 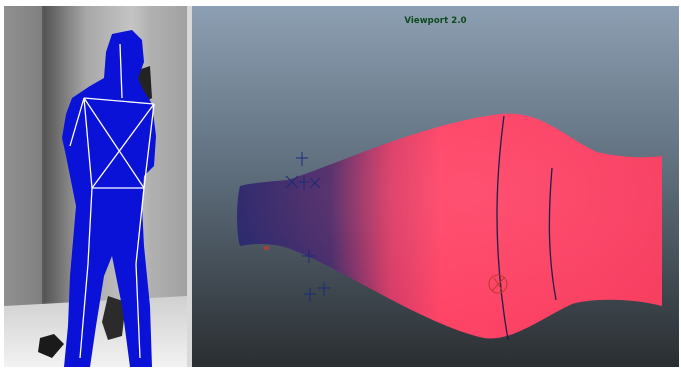 I want to click on pivot-icon, so click(x=498, y=284).